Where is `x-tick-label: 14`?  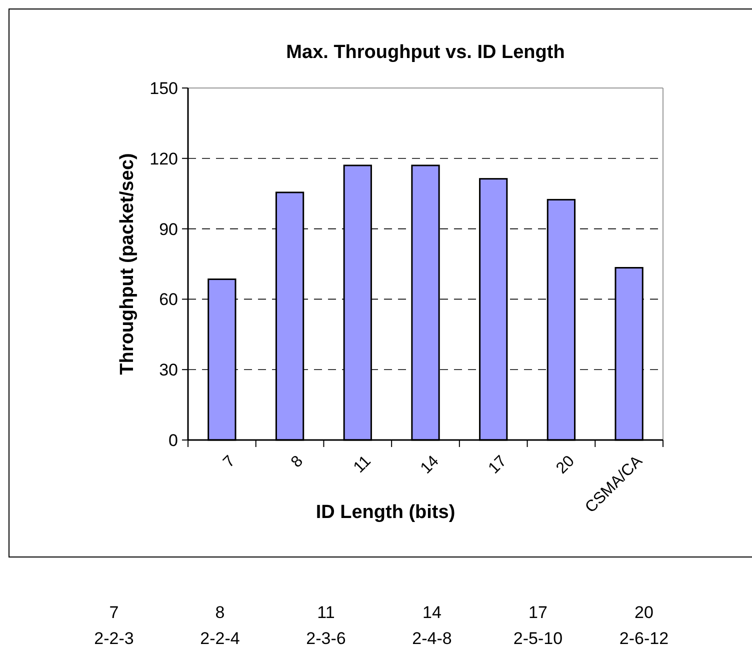 x-tick-label: 14 is located at coordinates (430, 465).